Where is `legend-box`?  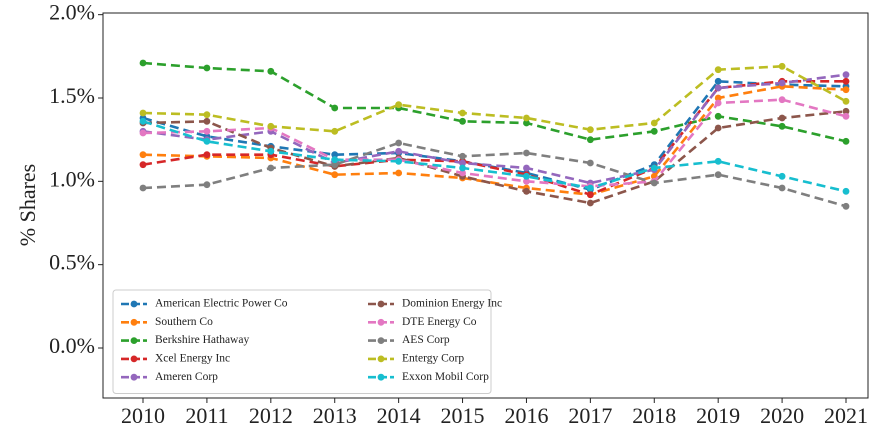 legend-box is located at coordinates (302, 341).